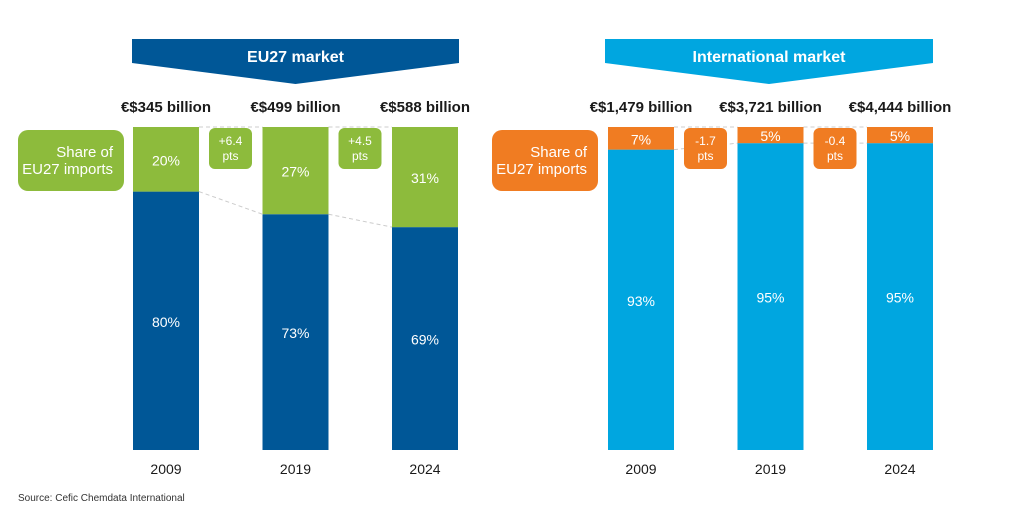 The image size is (1024, 521). I want to click on total-value-label: €$4,444 billion, so click(900, 107).